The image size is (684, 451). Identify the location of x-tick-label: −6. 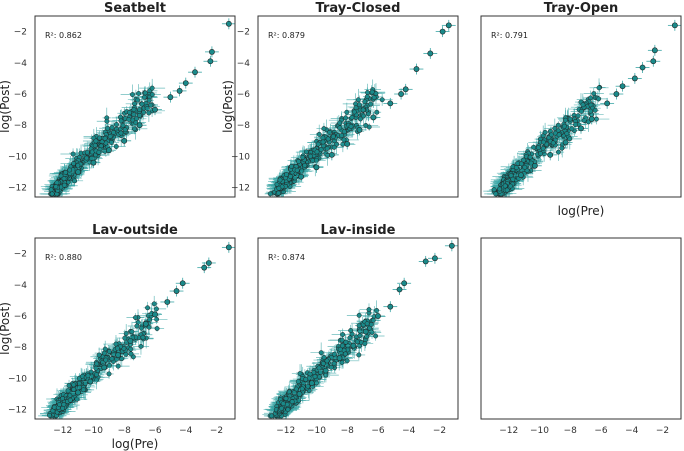
(155, 431).